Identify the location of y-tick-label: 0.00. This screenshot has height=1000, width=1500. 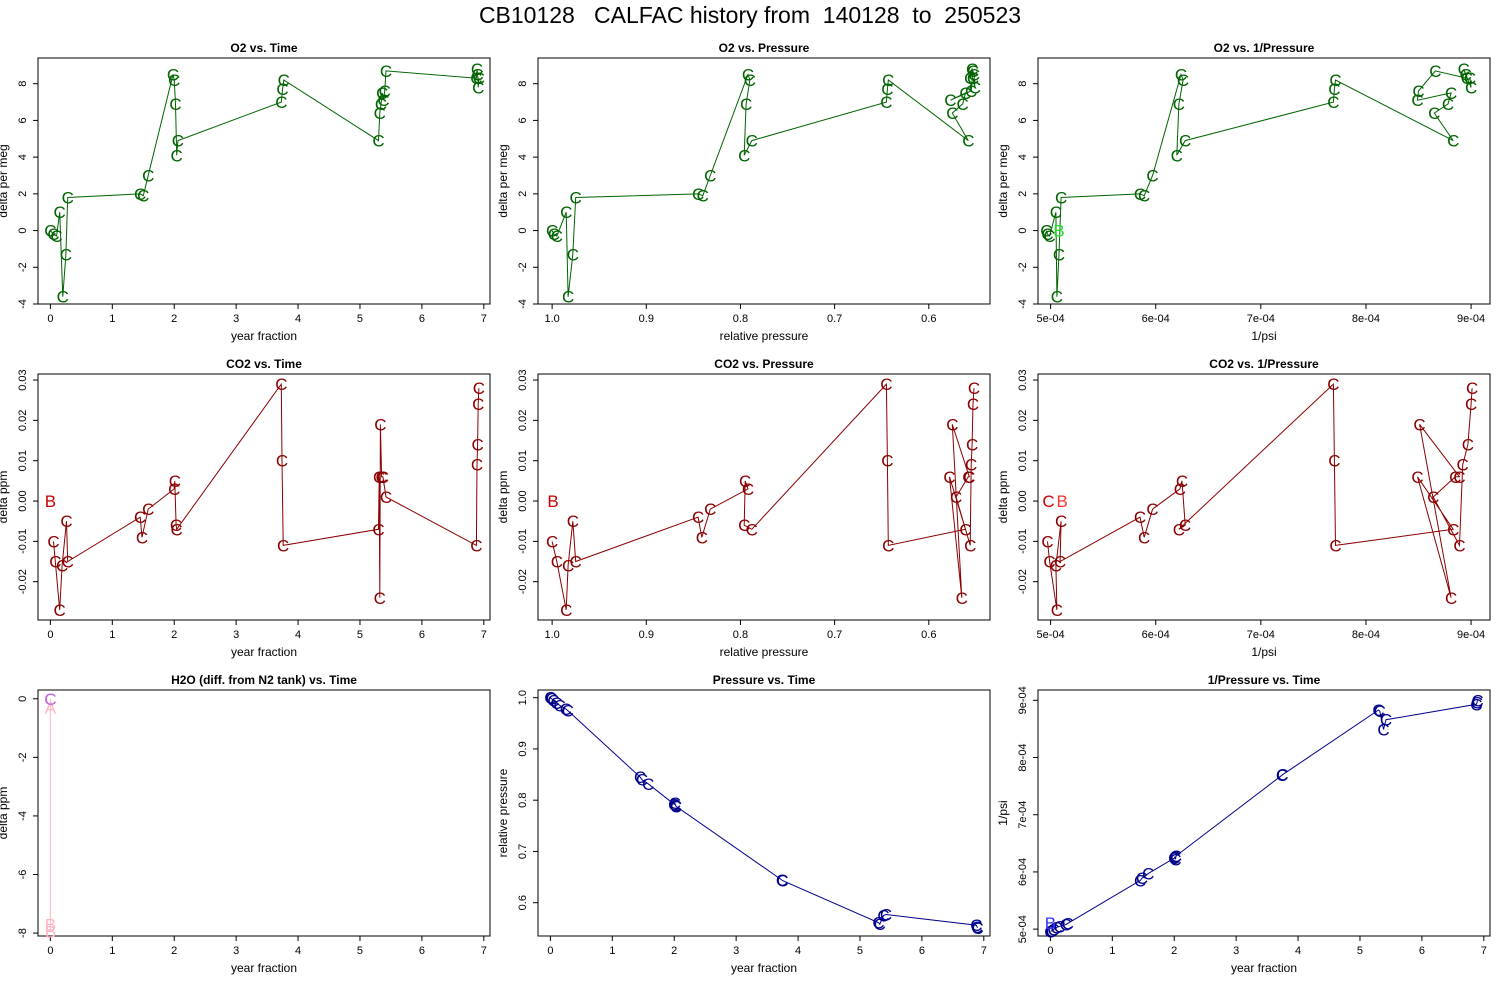
(523, 500).